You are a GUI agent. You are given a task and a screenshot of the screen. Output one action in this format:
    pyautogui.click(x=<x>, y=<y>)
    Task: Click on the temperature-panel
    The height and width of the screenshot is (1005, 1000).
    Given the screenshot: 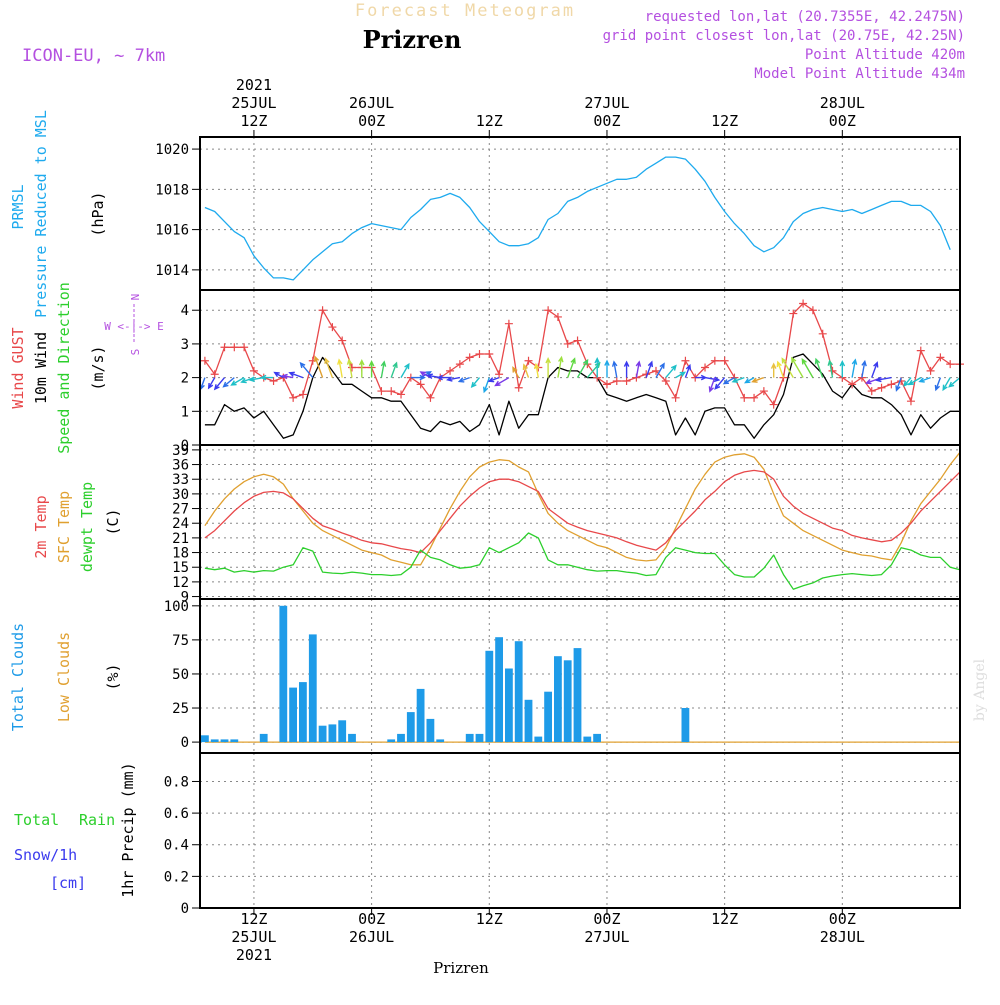 What is the action you would take?
    pyautogui.click(x=582, y=520)
    